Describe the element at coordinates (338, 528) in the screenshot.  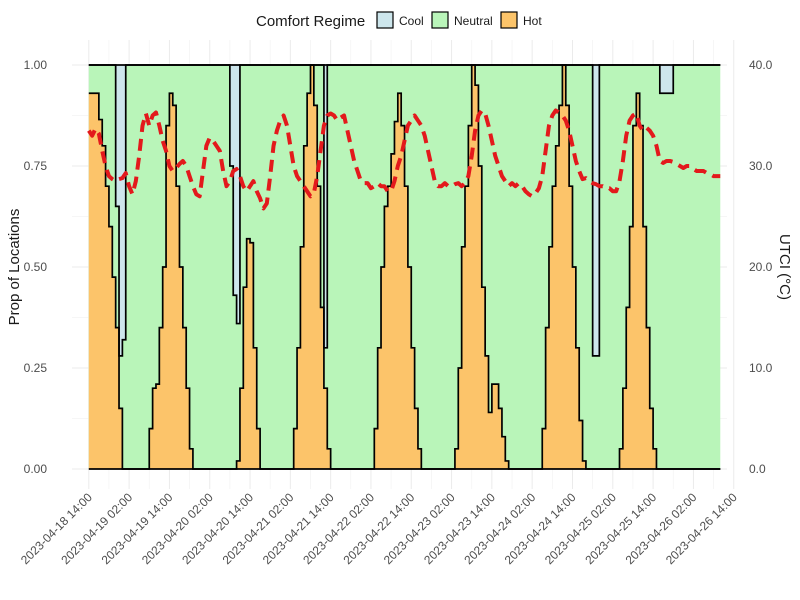
I see `x-tick-label: 2023-04-22 02:00` at that location.